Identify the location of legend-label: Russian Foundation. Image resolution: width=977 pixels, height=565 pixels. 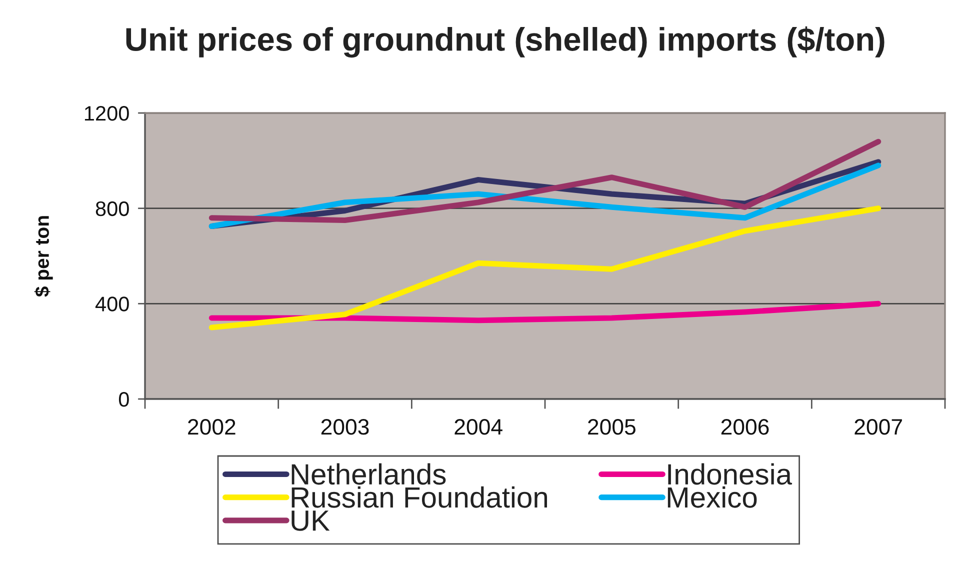
(419, 497).